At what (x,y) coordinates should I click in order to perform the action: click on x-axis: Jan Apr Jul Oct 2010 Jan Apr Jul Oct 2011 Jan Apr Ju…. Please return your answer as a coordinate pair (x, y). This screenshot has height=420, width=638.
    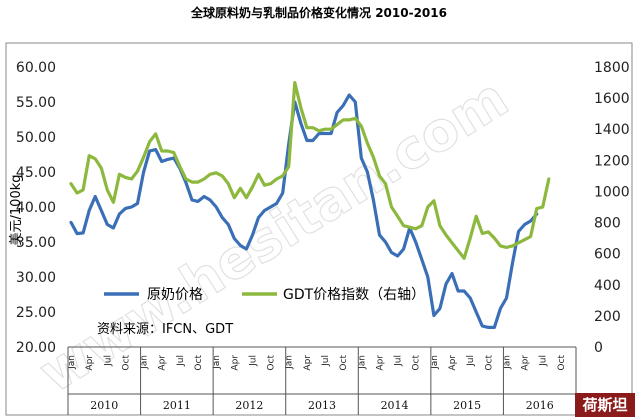
    Looking at the image, I should click on (322, 381).